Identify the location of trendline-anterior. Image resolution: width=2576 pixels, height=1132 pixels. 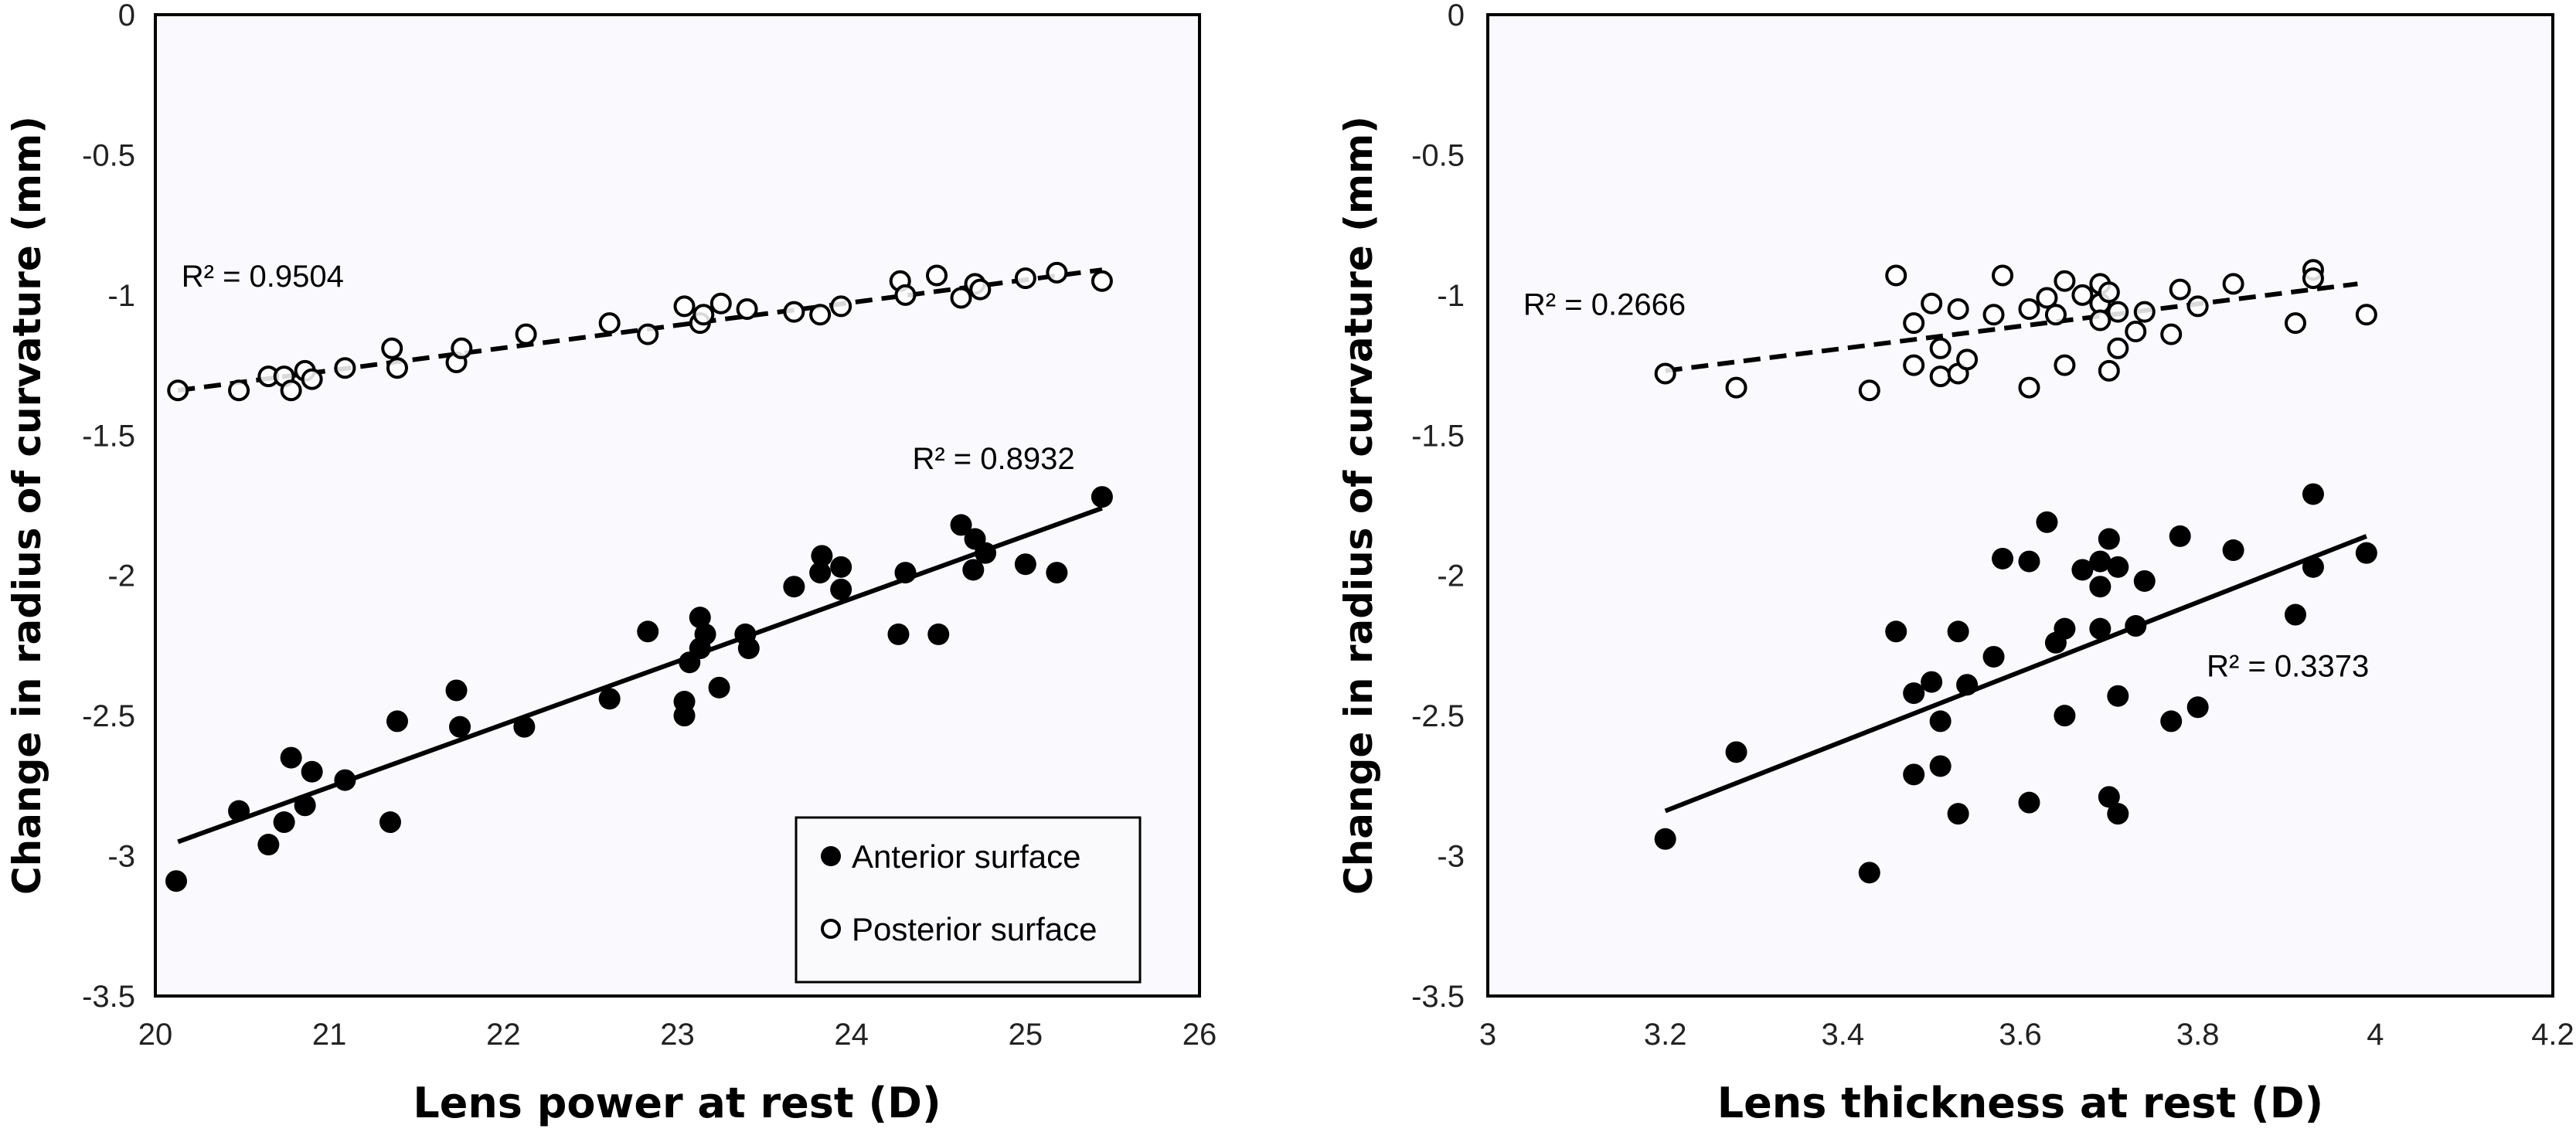
(2015, 674).